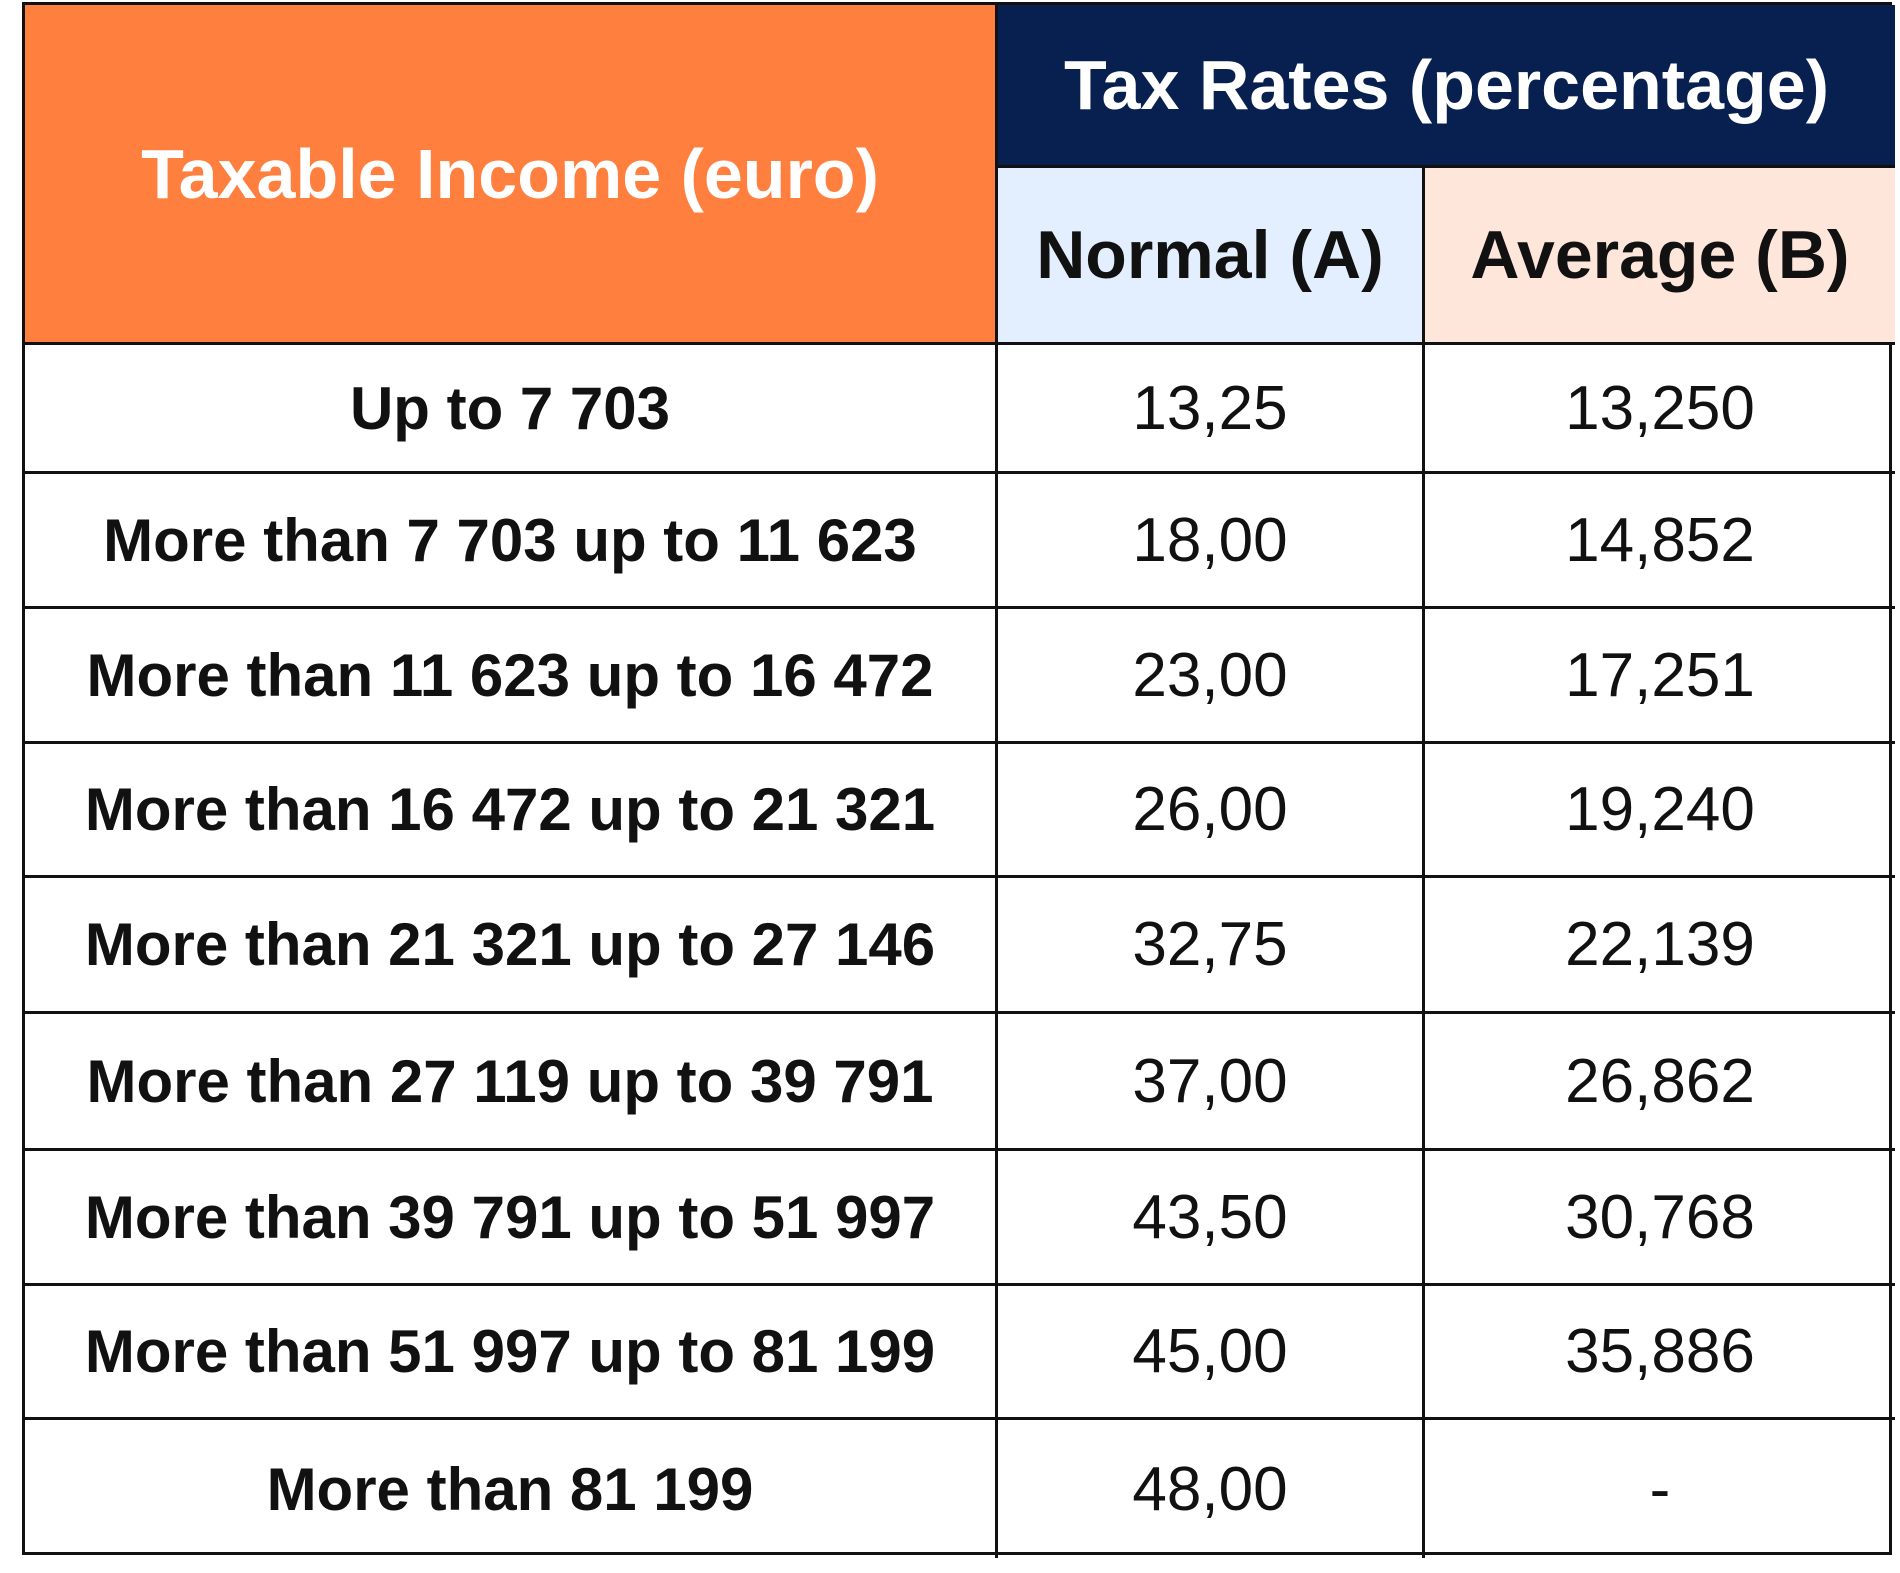 The height and width of the screenshot is (1573, 1900). Describe the element at coordinates (1660, 811) in the screenshot. I see `average-rate-cell: 19,240` at that location.